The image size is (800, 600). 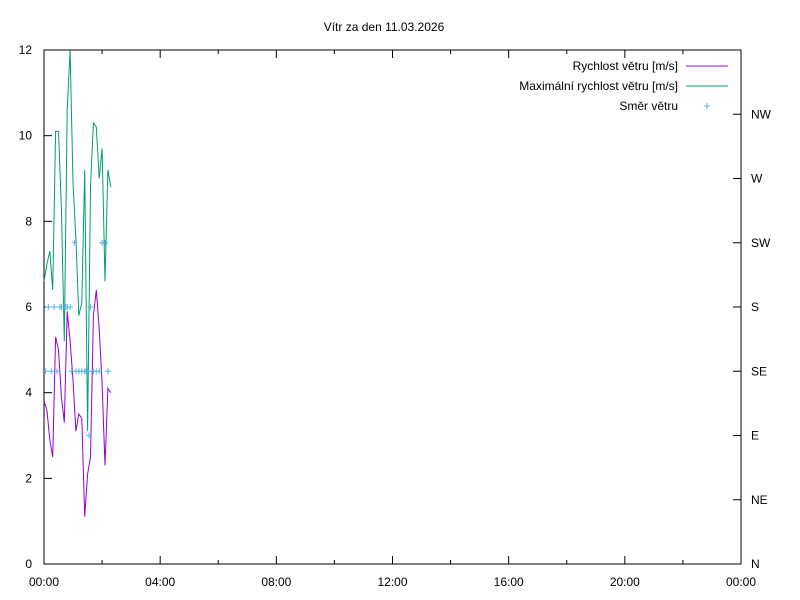 I want to click on y-tick-label: 12, so click(x=26, y=50).